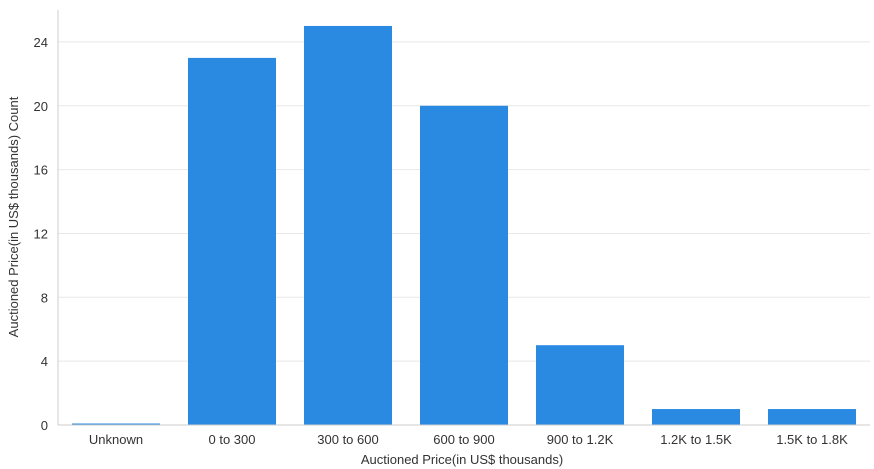  What do you see at coordinates (13, 216) in the screenshot?
I see `y-axis-title: Auctioned Price(in US$ thousands) Count` at bounding box center [13, 216].